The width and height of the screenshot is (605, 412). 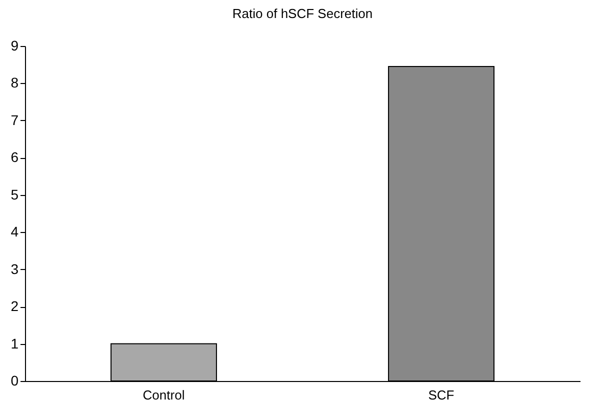 What do you see at coordinates (441, 395) in the screenshot?
I see `x-tick-label: SCF` at bounding box center [441, 395].